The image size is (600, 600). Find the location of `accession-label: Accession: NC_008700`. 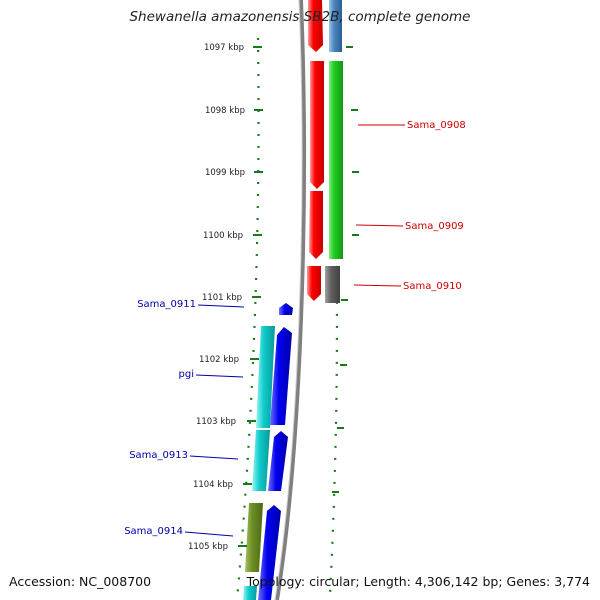

accession-label: Accession: NC_008700 is located at coordinates (80, 581).